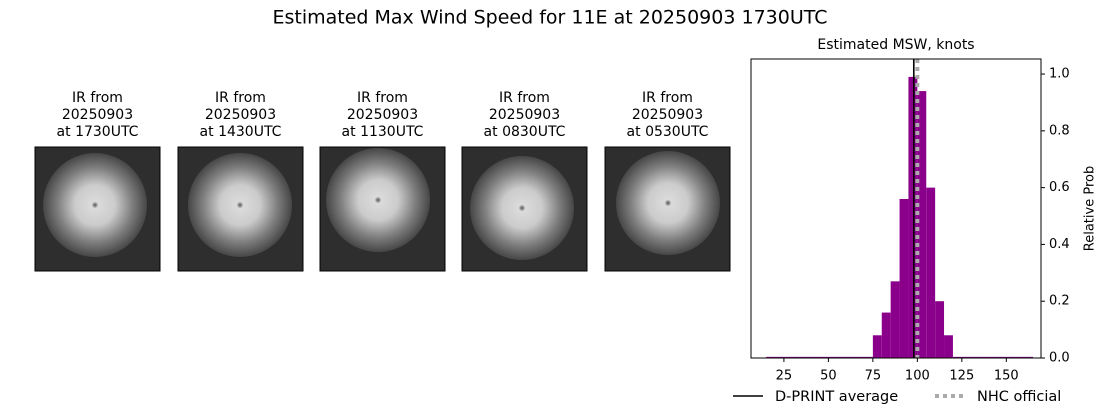  What do you see at coordinates (1059, 74) in the screenshot?
I see `y-tick-label: 1.0` at bounding box center [1059, 74].